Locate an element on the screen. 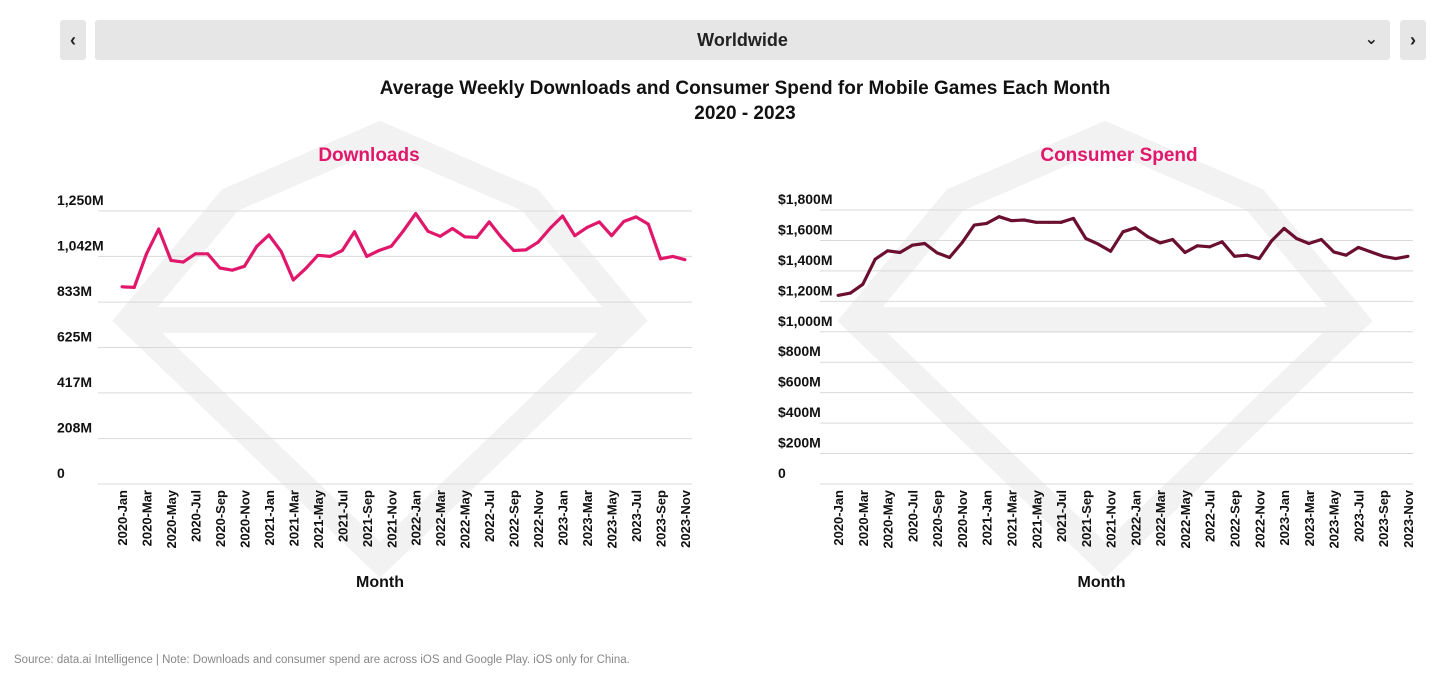  spend-xaxis-label: Month is located at coordinates (1102, 582).